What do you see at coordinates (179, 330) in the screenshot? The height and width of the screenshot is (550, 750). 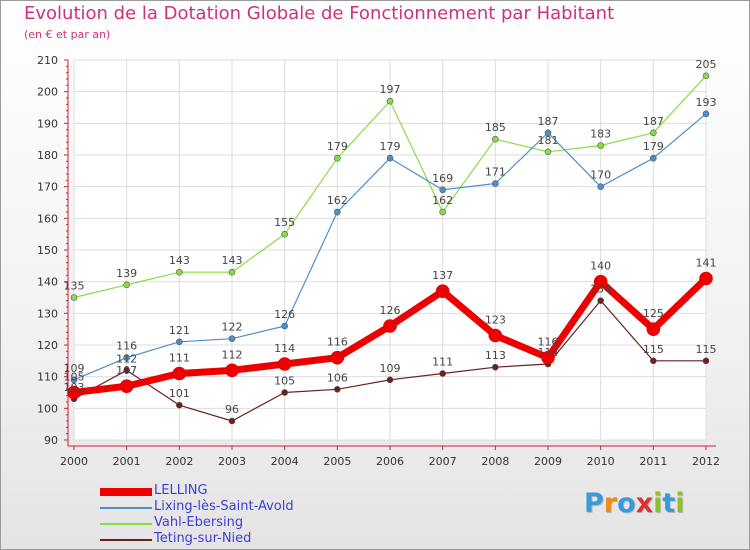 I see `data-label: 121` at bounding box center [179, 330].